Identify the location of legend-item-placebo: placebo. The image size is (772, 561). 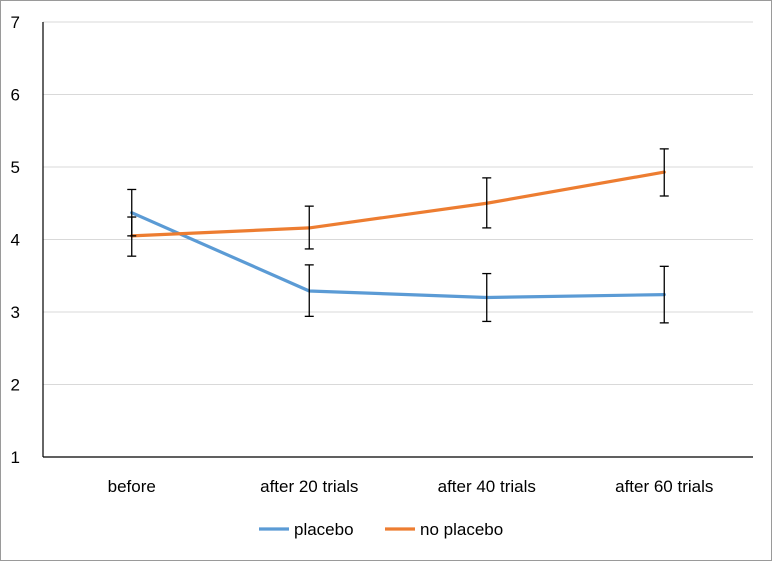
(306, 529).